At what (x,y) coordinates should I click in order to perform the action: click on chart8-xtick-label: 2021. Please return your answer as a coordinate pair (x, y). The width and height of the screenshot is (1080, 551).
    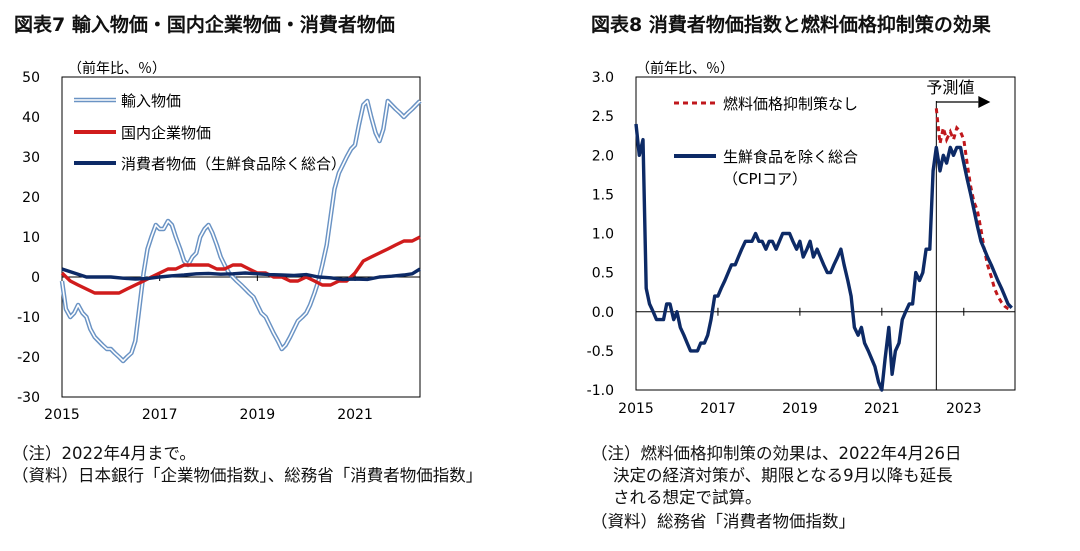
    Looking at the image, I should click on (882, 409).